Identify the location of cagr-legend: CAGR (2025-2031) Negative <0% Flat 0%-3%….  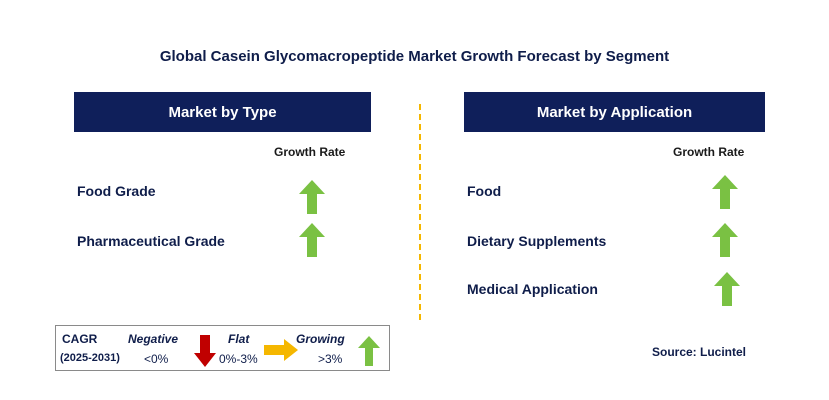
(222, 348).